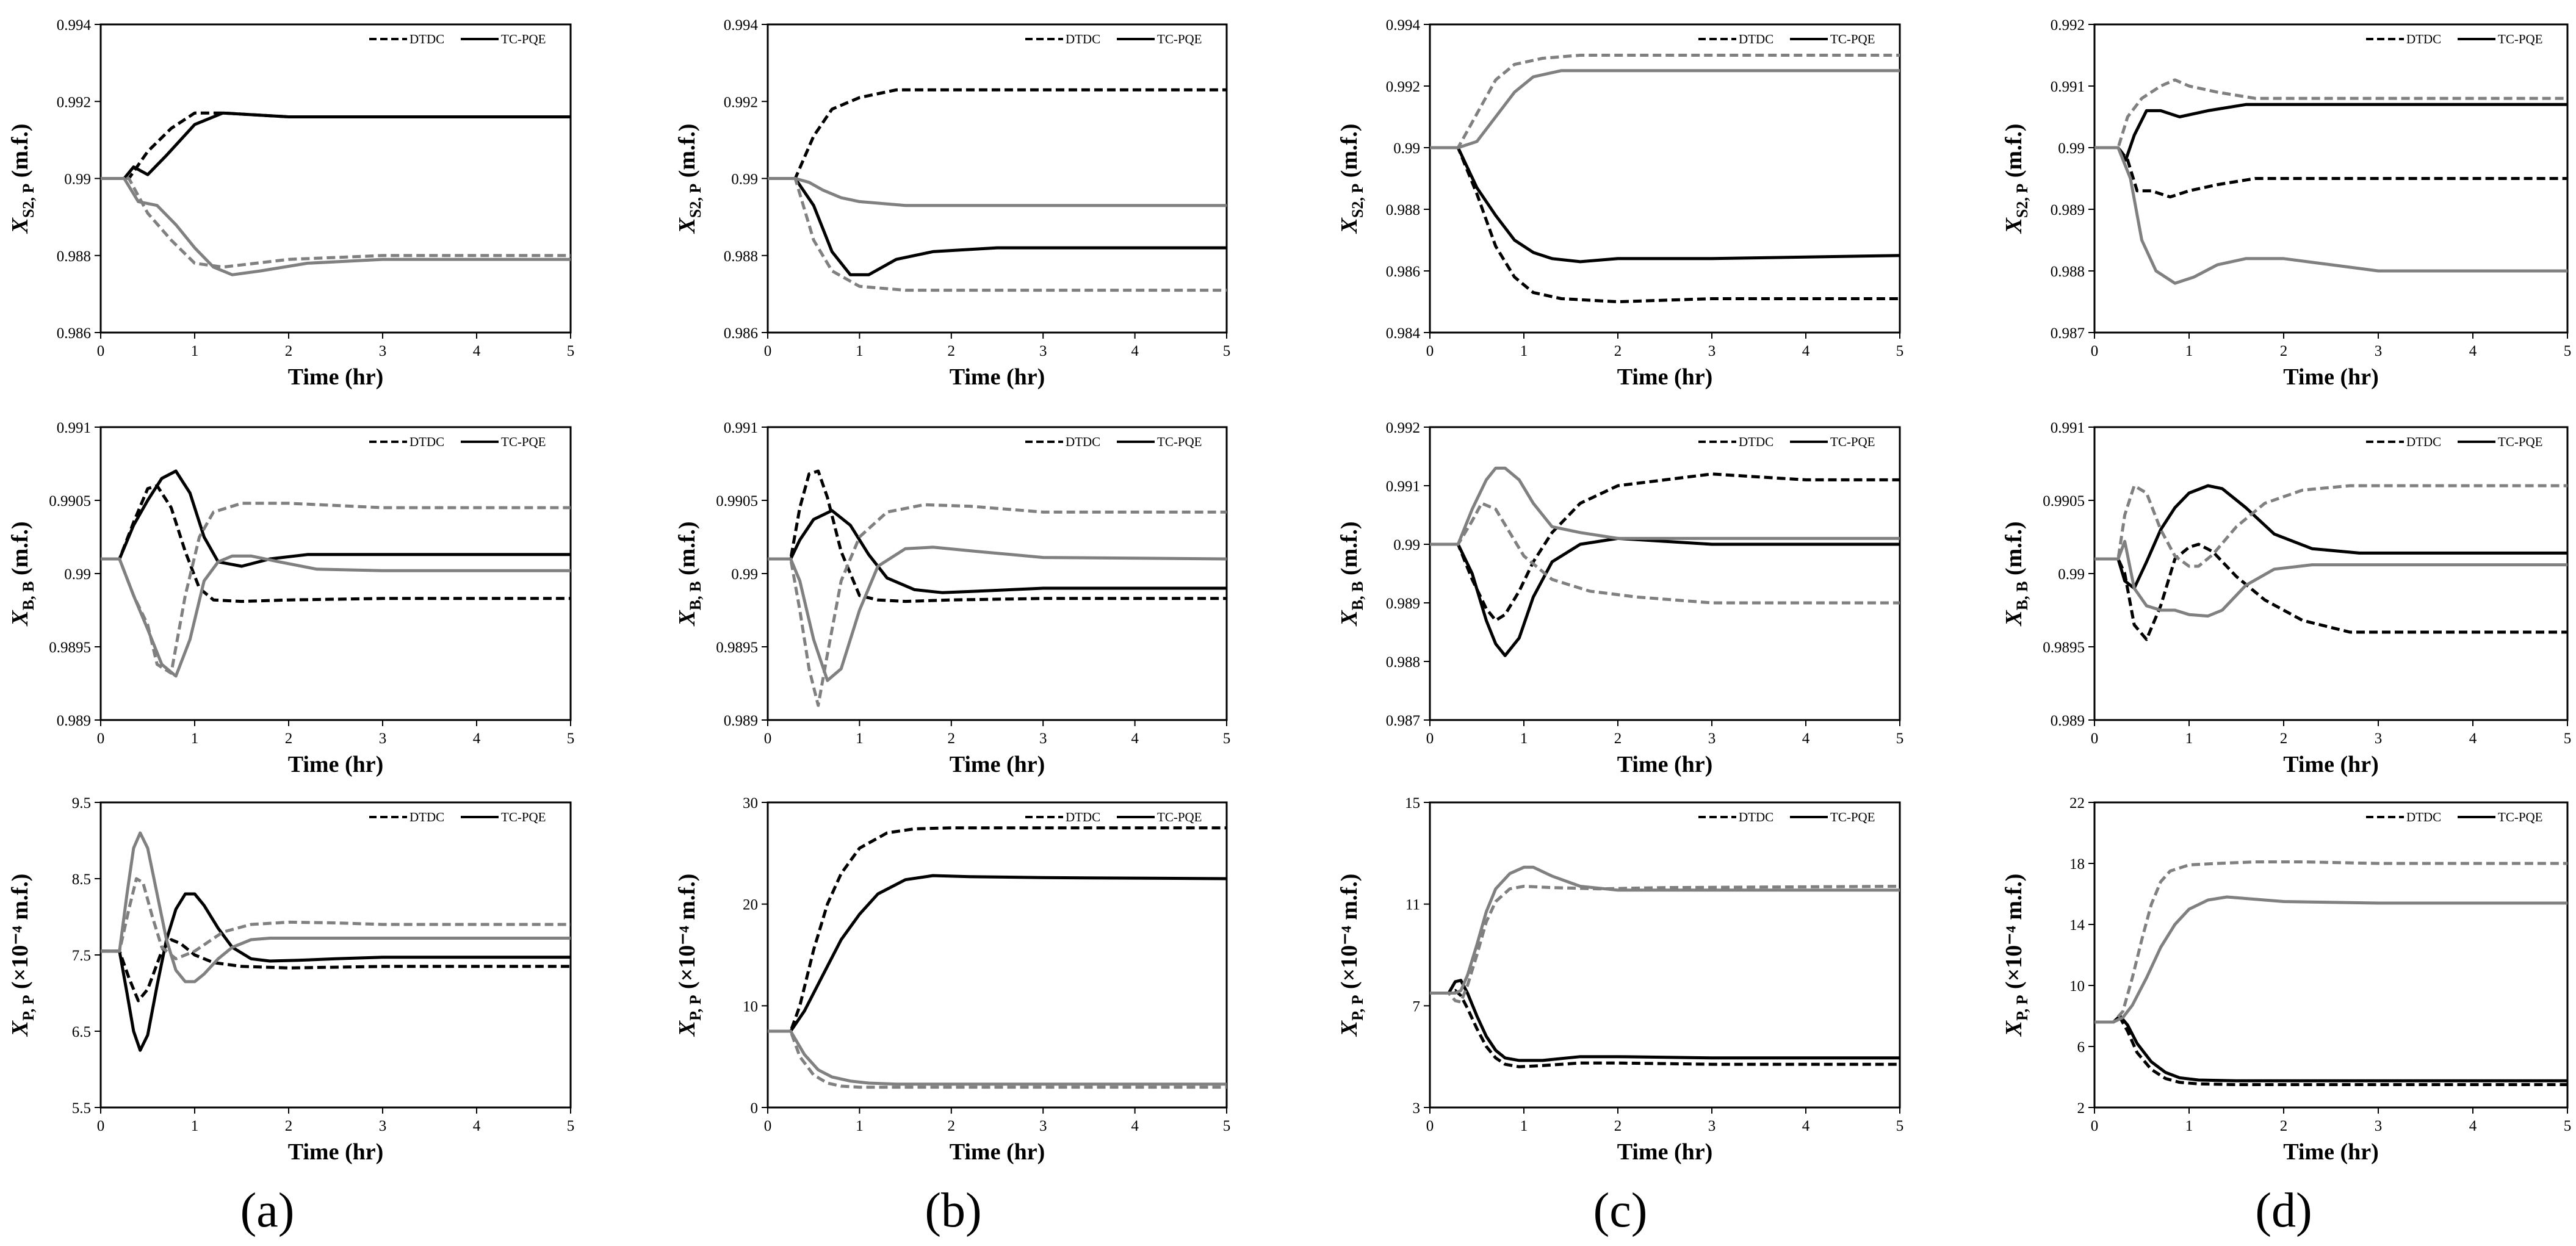  Describe the element at coordinates (267, 1210) in the screenshot. I see `panel-letter-a: (a)` at that location.